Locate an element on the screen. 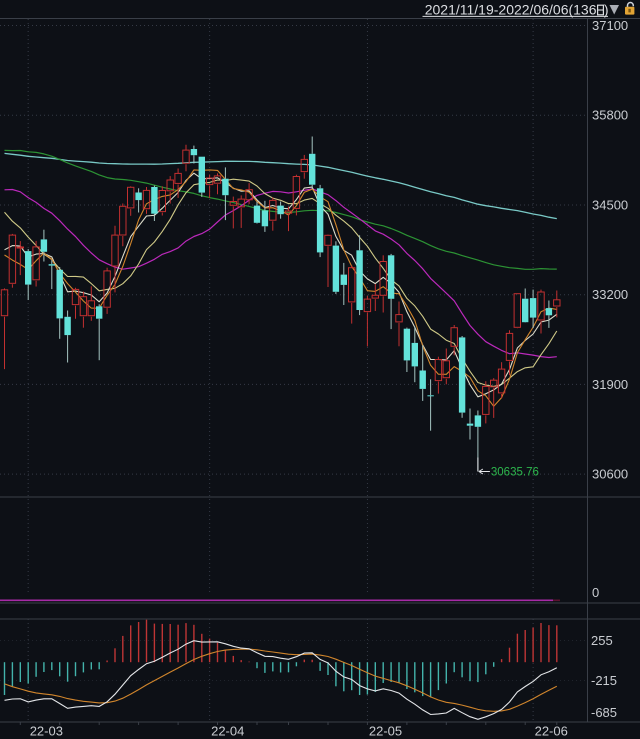 This screenshot has width=640, height=739. svg-text: 30635.76 is located at coordinates (515, 473).